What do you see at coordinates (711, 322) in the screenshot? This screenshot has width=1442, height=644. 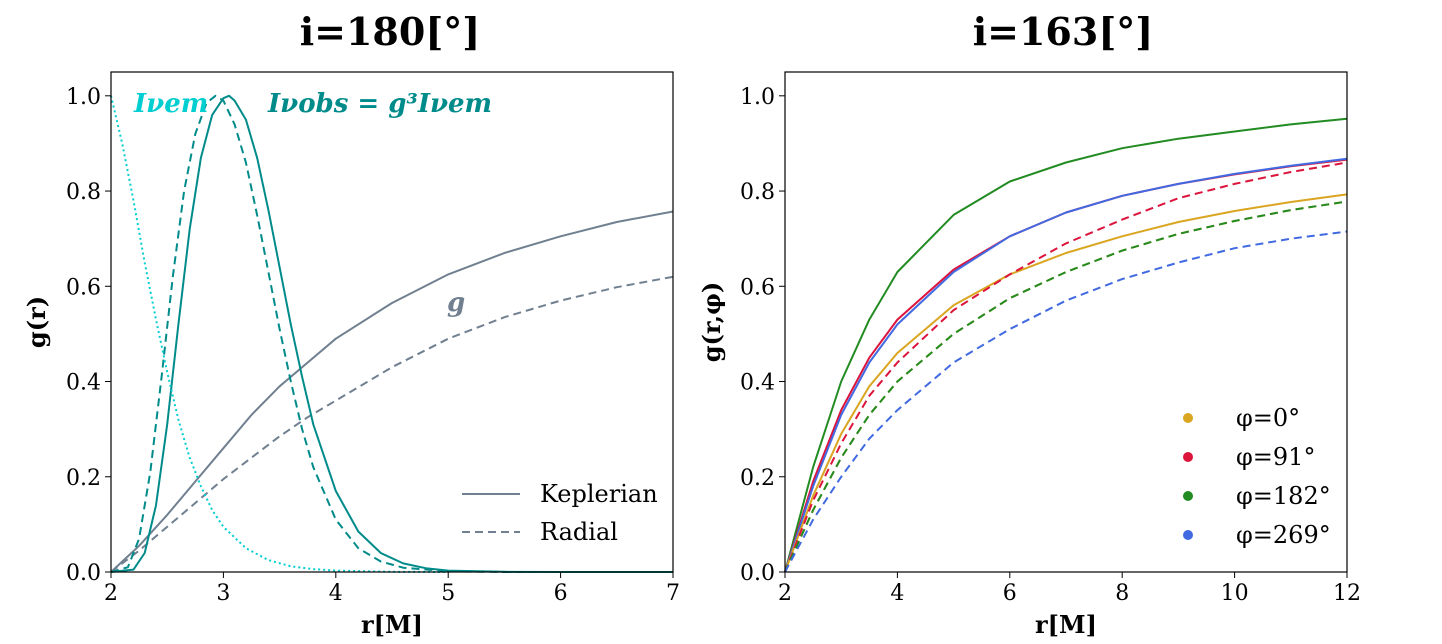 I see `right-y-axis-label: g(r,φ)` at bounding box center [711, 322].